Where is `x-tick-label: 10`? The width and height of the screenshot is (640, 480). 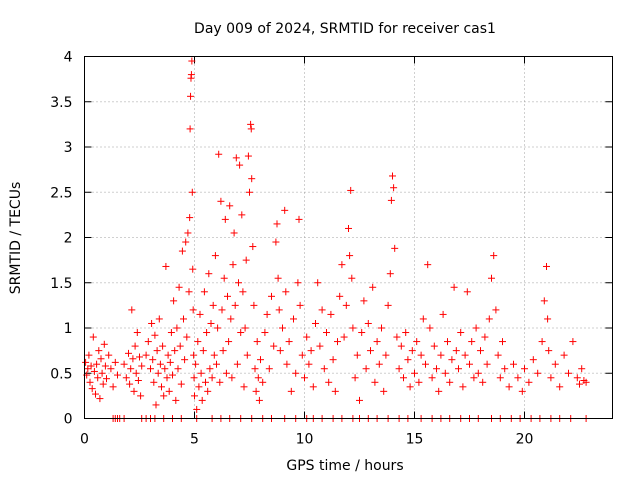
x-tick-label: 10 is located at coordinates (305, 440).